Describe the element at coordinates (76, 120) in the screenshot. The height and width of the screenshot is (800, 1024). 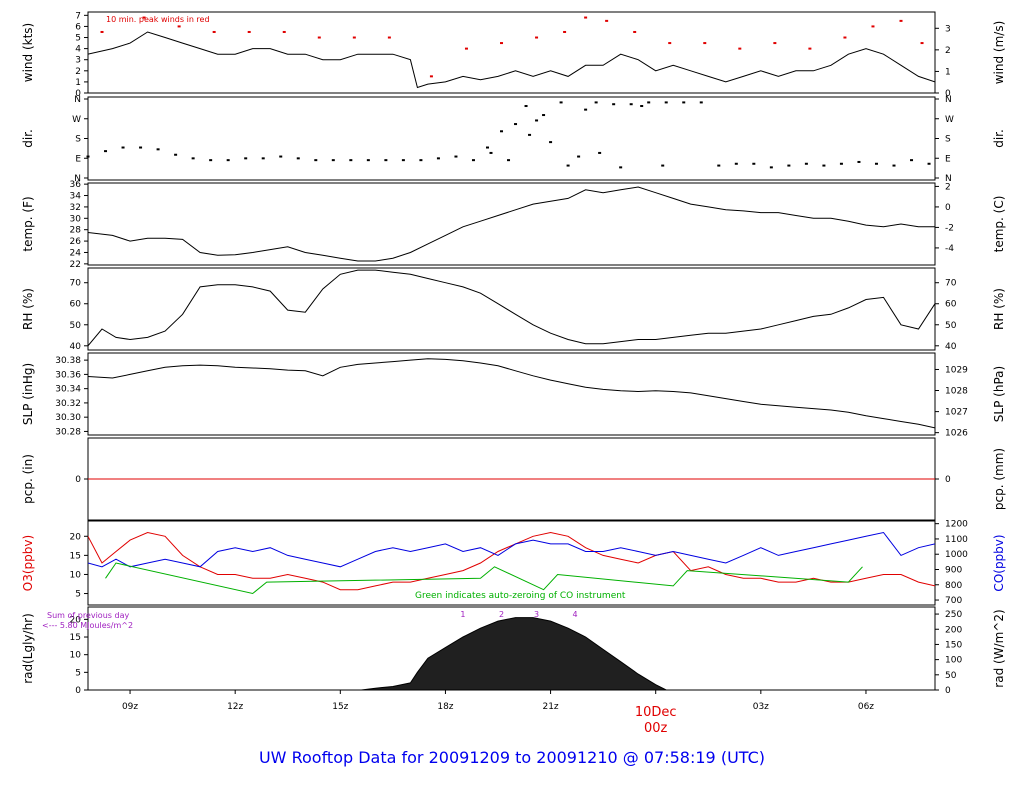
I see `y-tick-label-dir: W` at that location.